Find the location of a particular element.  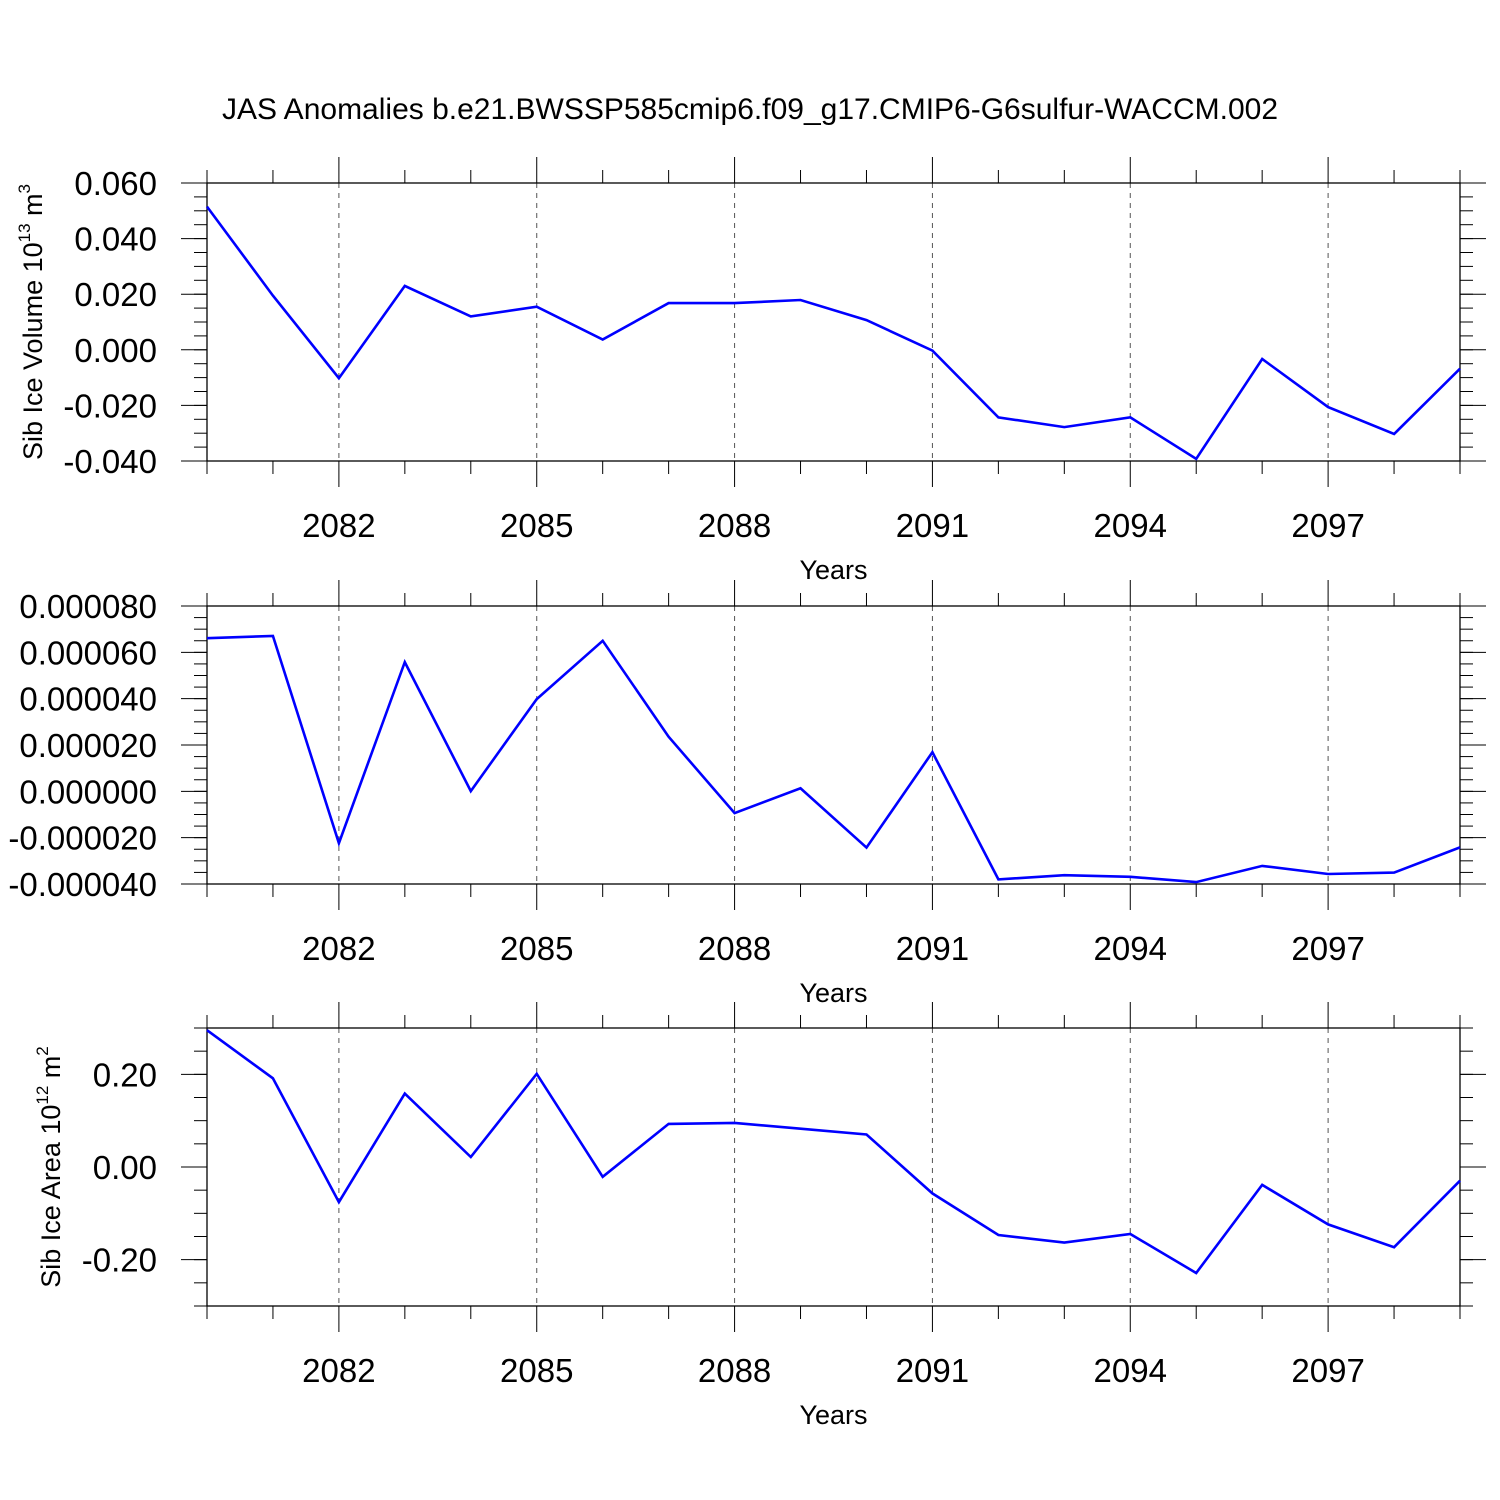

y-tick-label: 0.00 is located at coordinates (125, 1167).